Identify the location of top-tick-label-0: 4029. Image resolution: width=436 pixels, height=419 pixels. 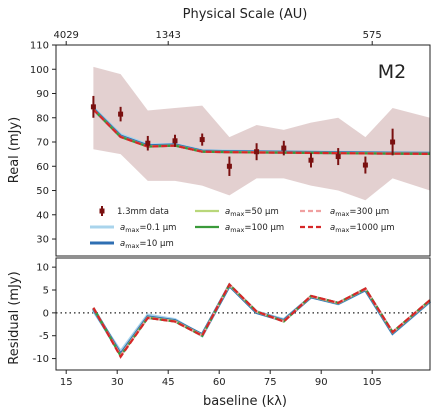
(65, 35).